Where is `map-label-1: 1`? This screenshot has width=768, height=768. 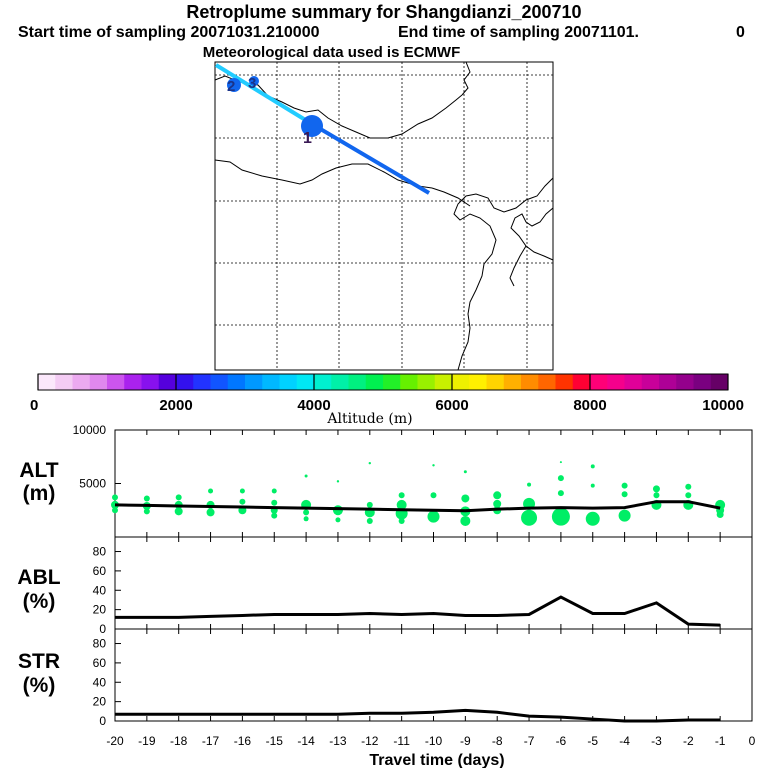
map-label-1: 1 is located at coordinates (307, 138).